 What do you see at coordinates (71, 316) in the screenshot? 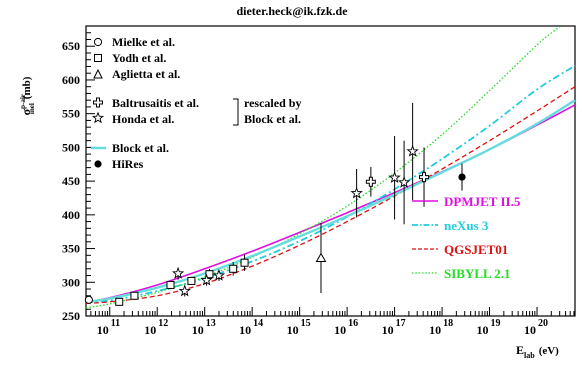
I see `y-tick-label: 250` at bounding box center [71, 316].